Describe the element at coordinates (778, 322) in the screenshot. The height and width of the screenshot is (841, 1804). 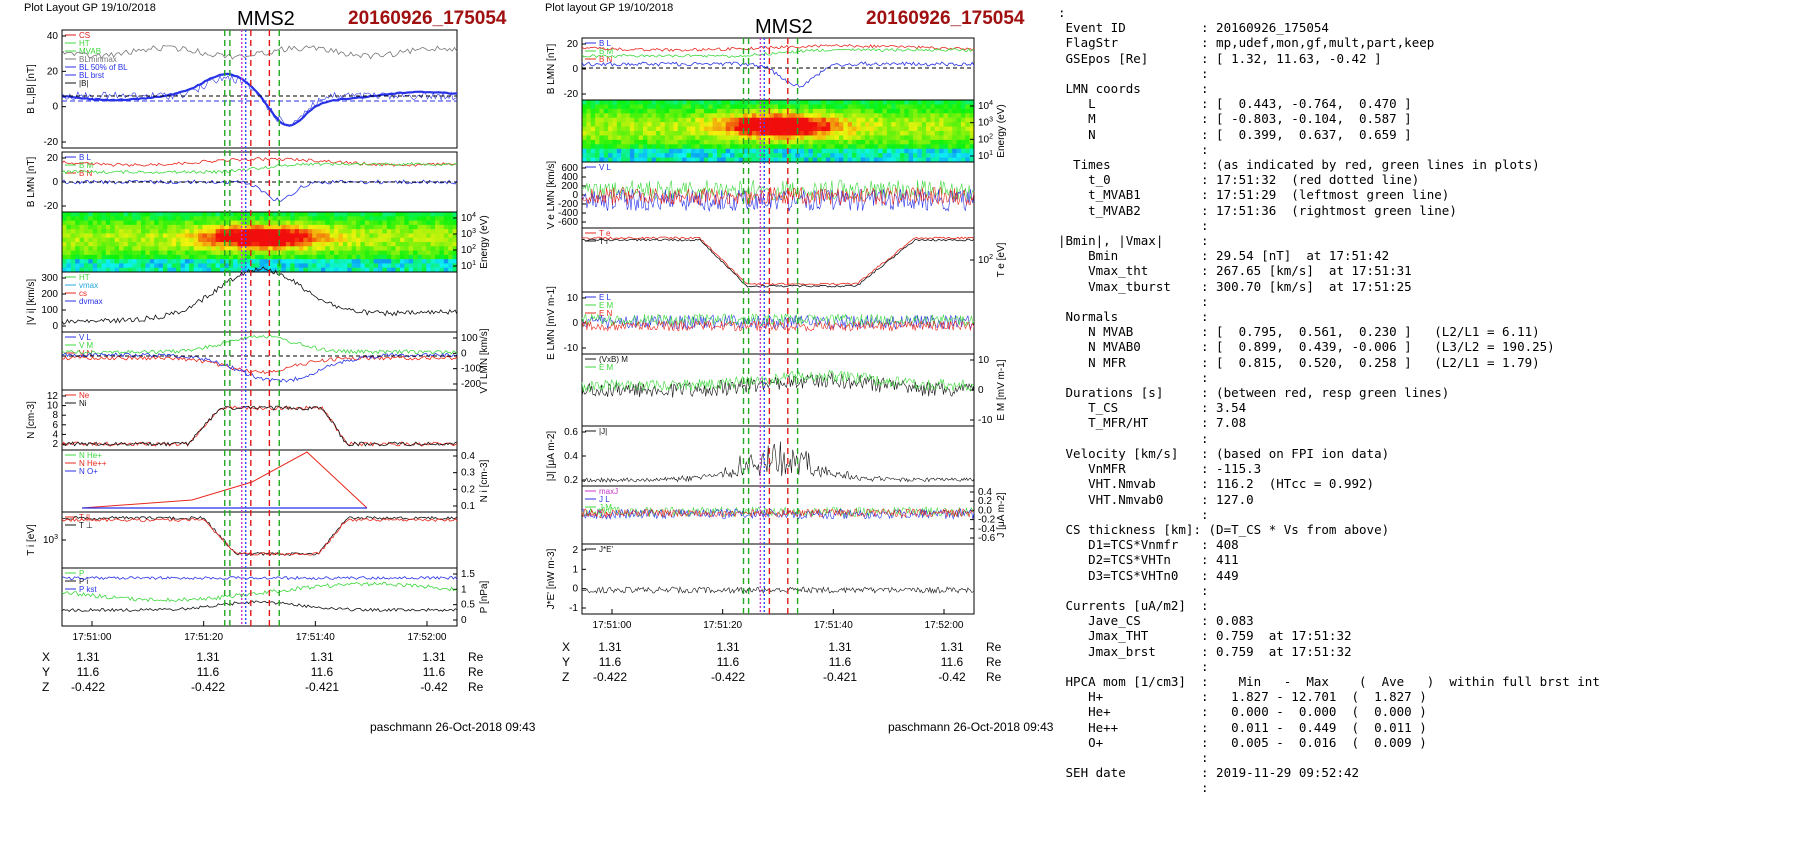
I see `trace-el` at that location.